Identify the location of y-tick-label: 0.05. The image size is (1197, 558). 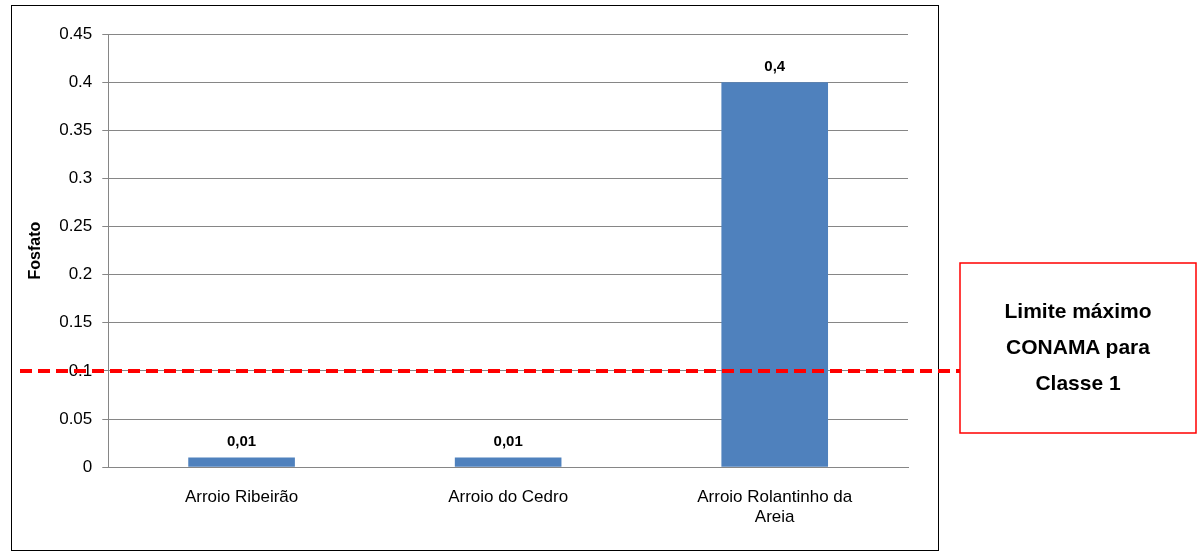
(76, 418).